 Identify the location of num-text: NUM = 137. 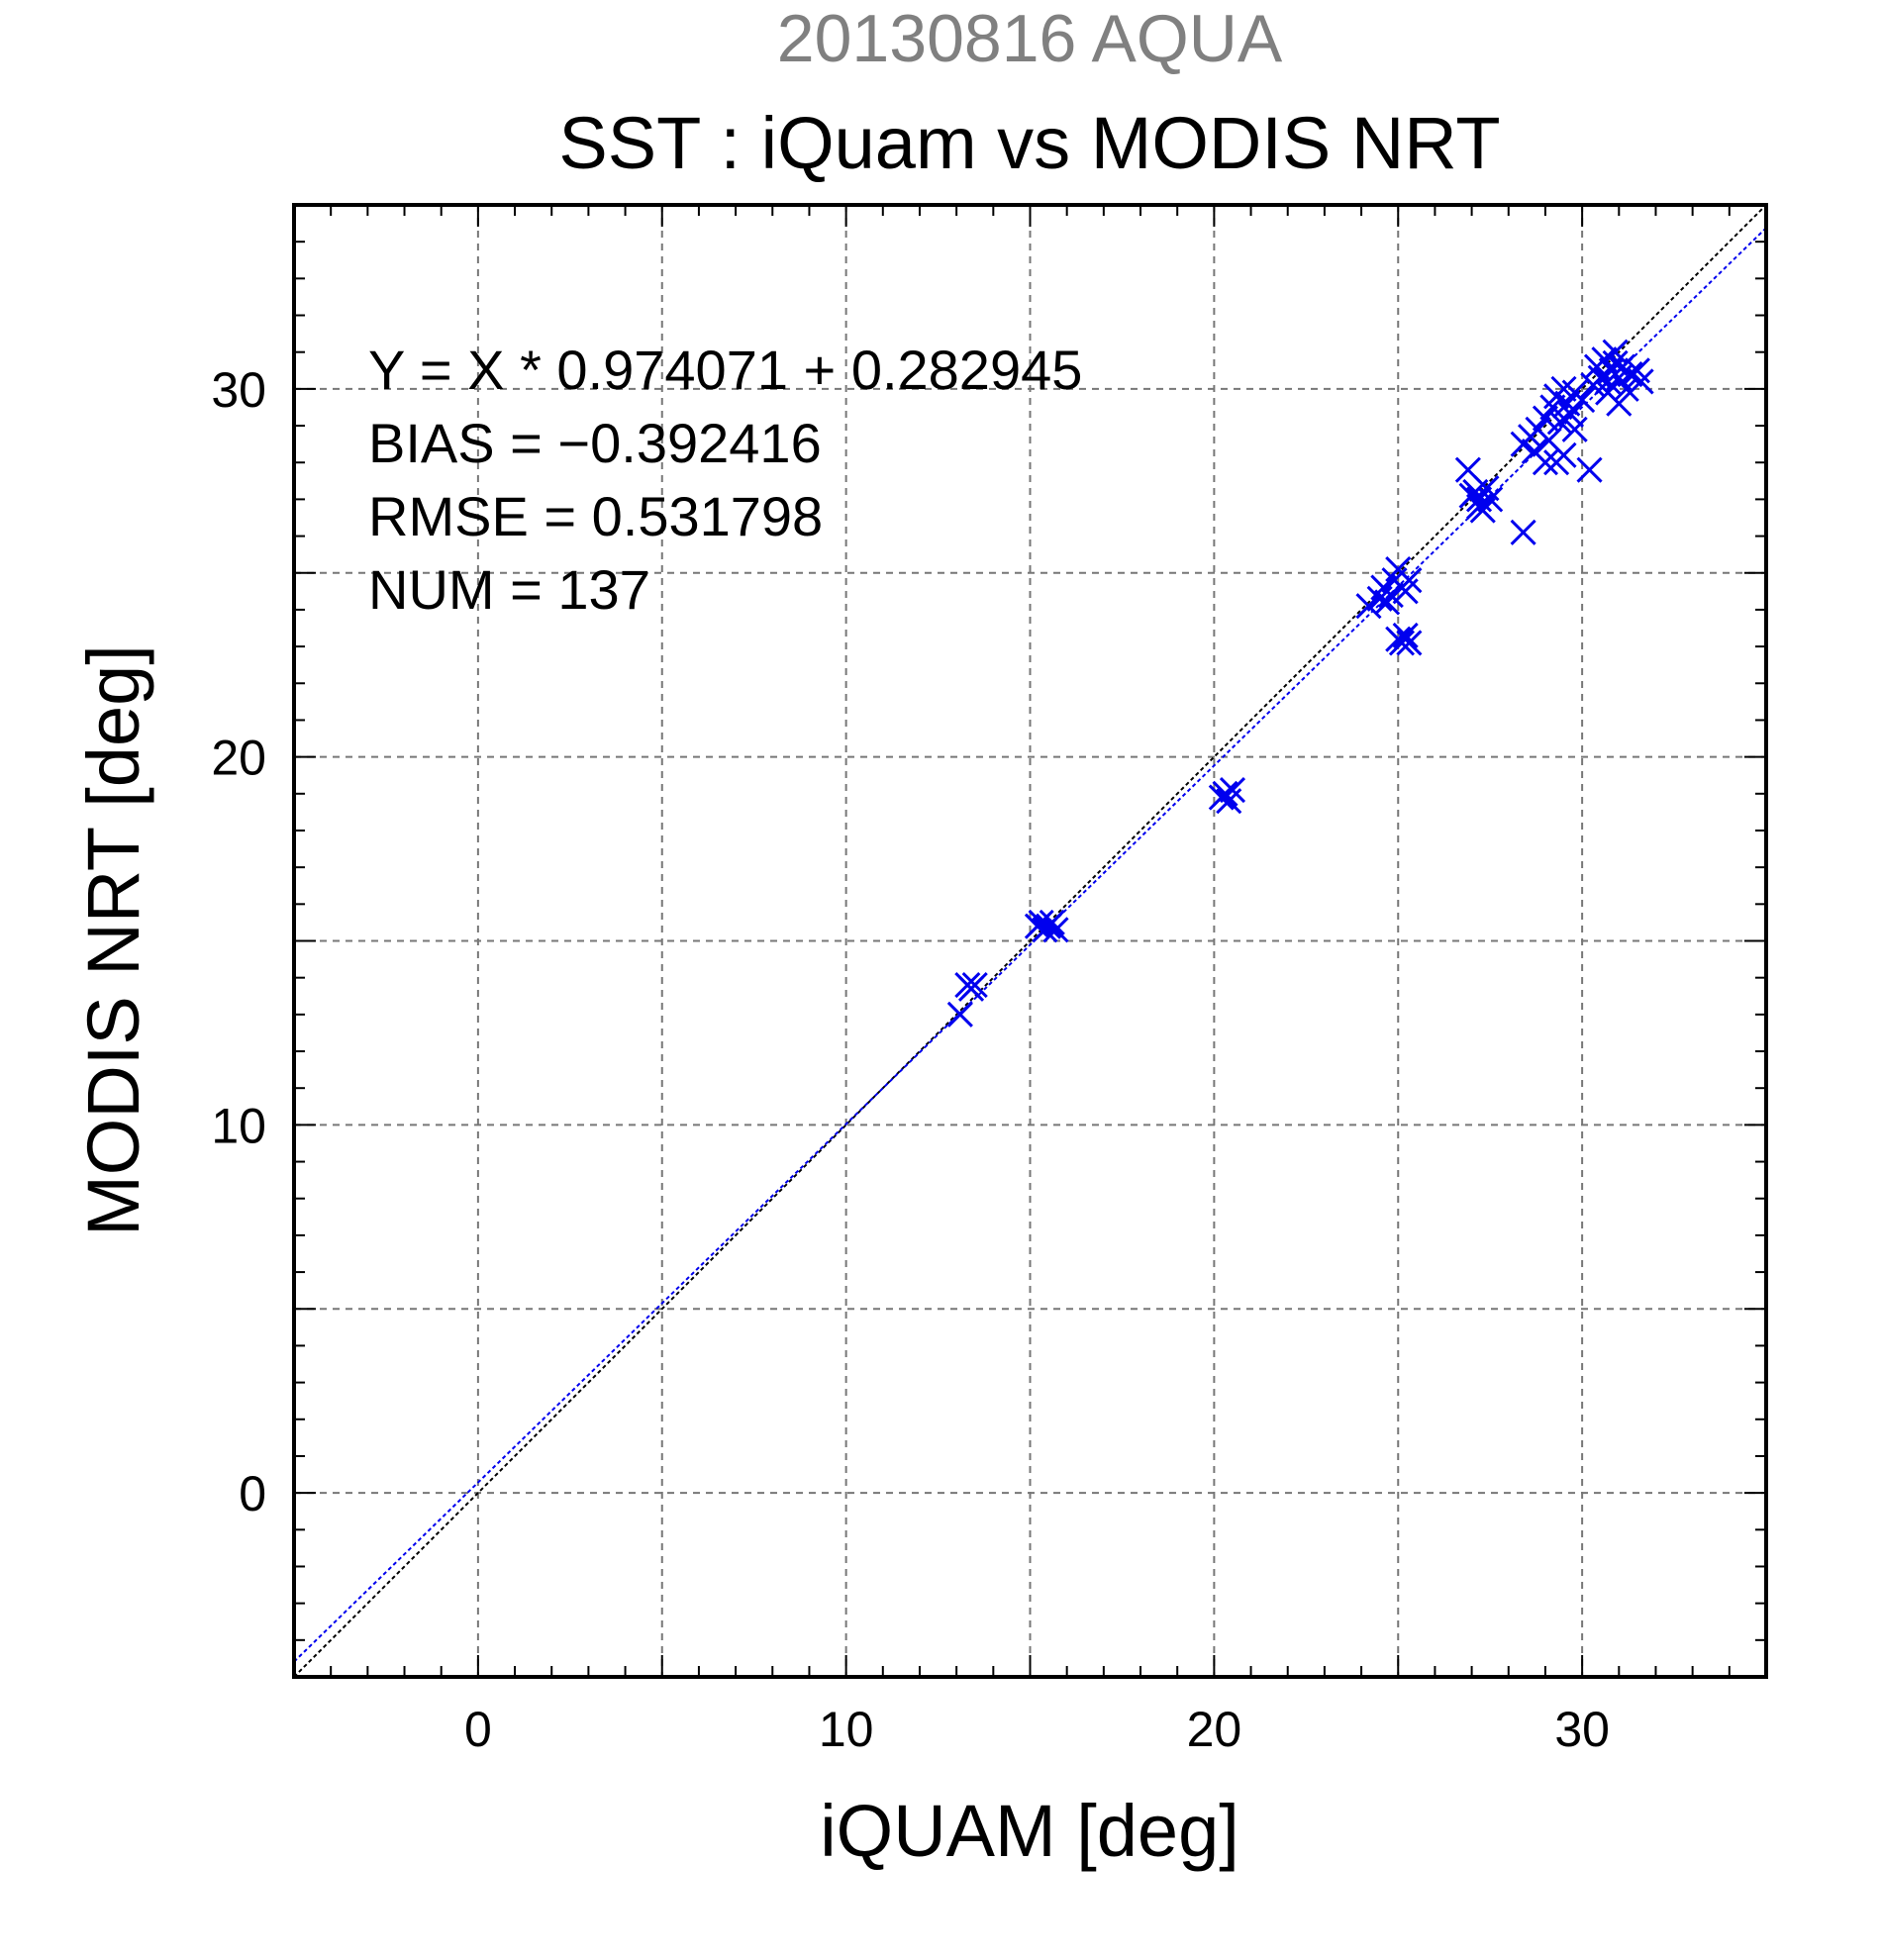
(509, 589).